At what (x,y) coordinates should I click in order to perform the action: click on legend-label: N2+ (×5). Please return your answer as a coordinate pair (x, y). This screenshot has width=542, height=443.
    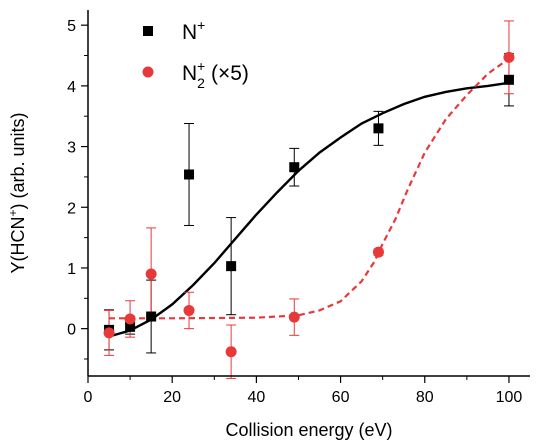
    Looking at the image, I should click on (215, 74).